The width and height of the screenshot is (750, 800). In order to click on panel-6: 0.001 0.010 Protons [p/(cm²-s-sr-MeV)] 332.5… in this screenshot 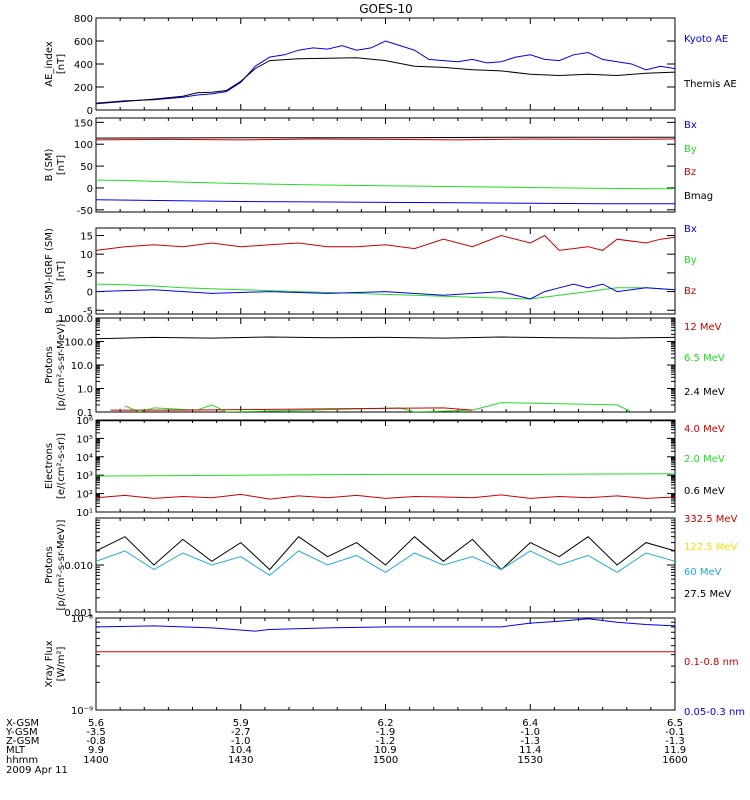, I will do `click(391, 566)`.